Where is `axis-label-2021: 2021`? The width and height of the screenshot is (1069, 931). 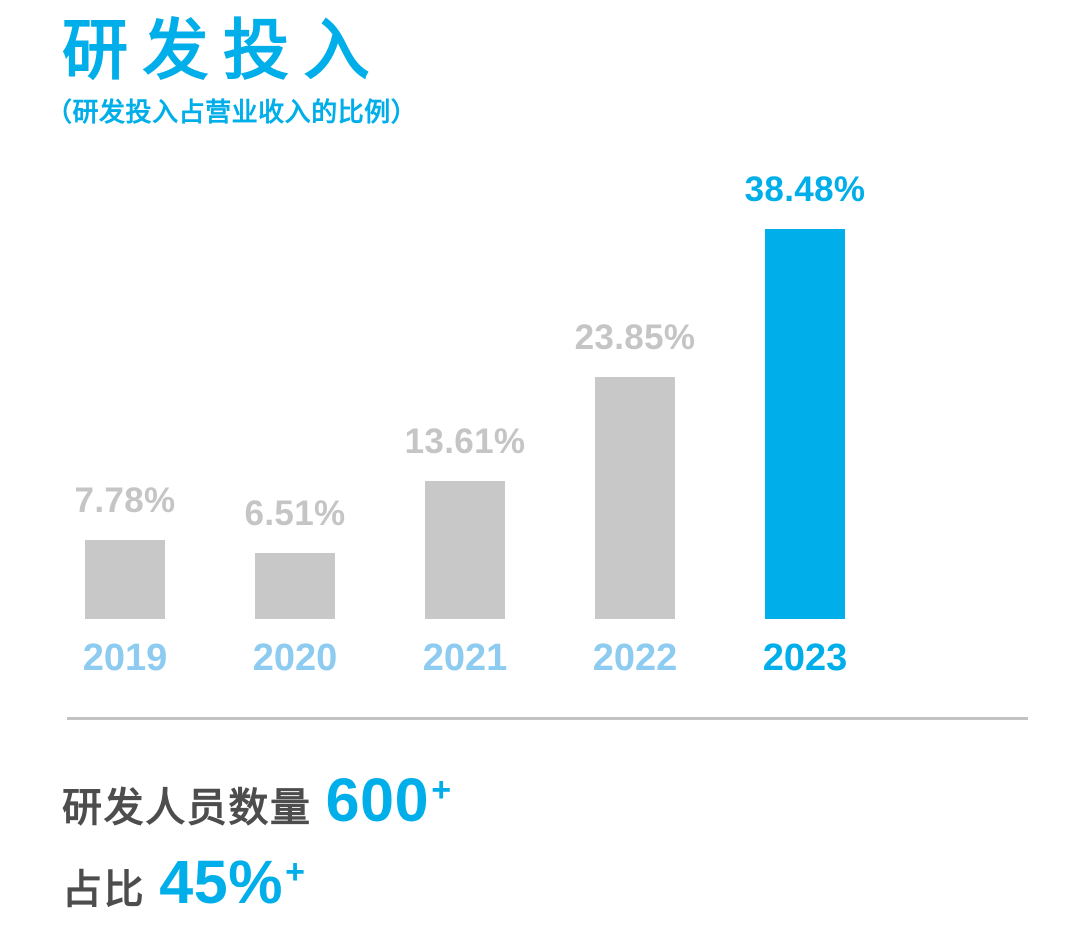 axis-label-2021: 2021 is located at coordinates (465, 657).